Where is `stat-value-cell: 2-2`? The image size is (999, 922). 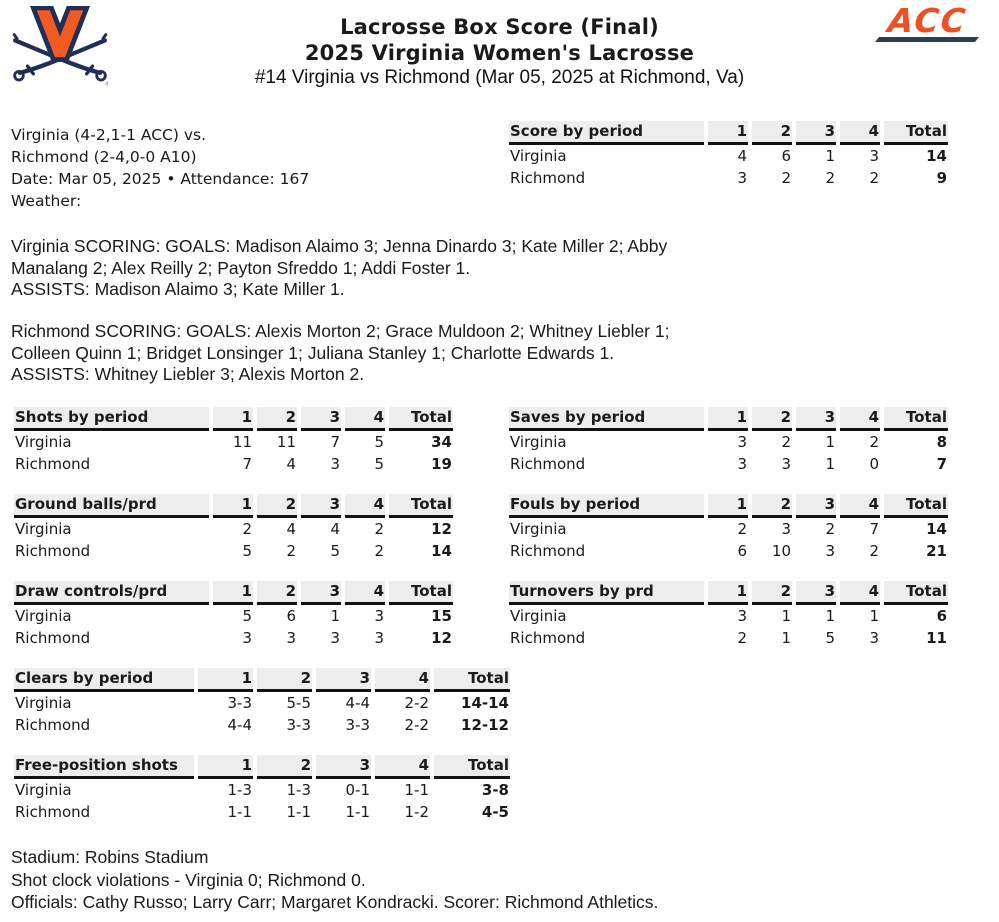
stat-value-cell: 2-2 is located at coordinates (417, 724).